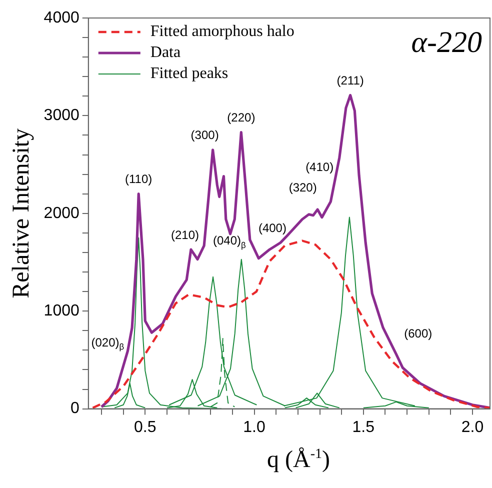 The height and width of the screenshot is (488, 492). What do you see at coordinates (254, 427) in the screenshot?
I see `x-tick-label: 1.0` at bounding box center [254, 427].